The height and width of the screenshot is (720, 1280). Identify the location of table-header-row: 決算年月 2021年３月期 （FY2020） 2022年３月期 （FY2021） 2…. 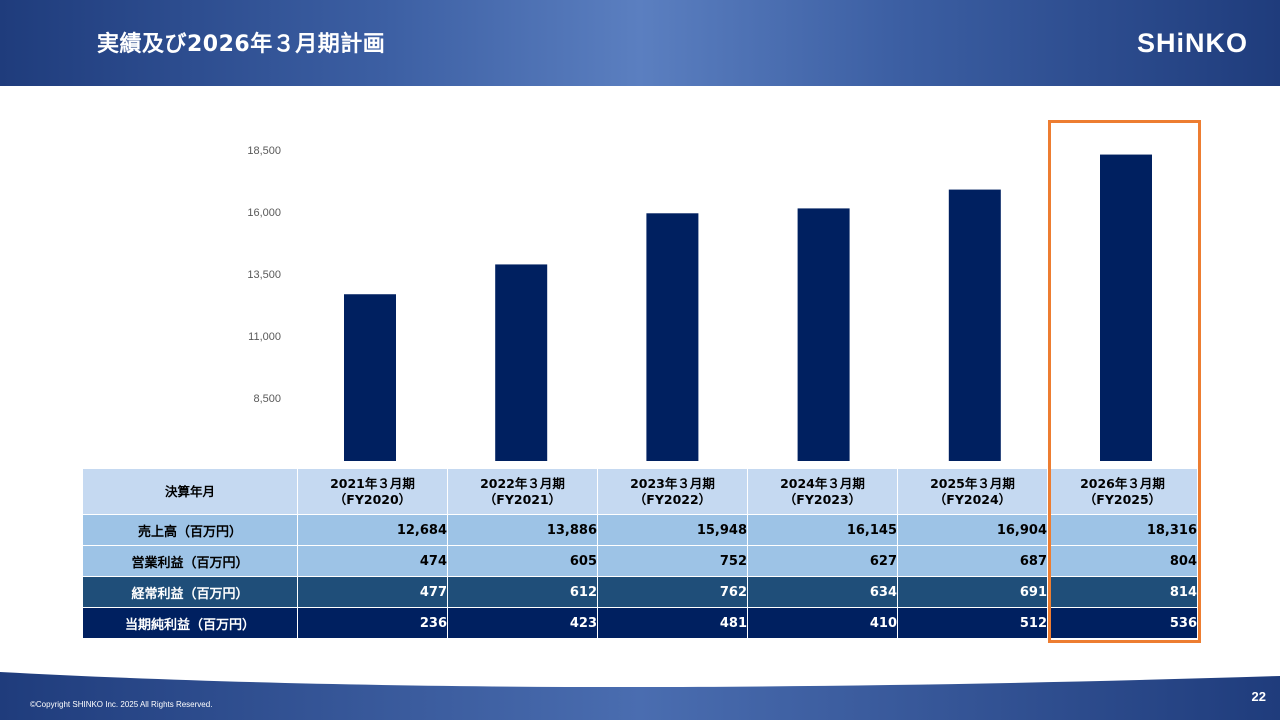
(640, 491).